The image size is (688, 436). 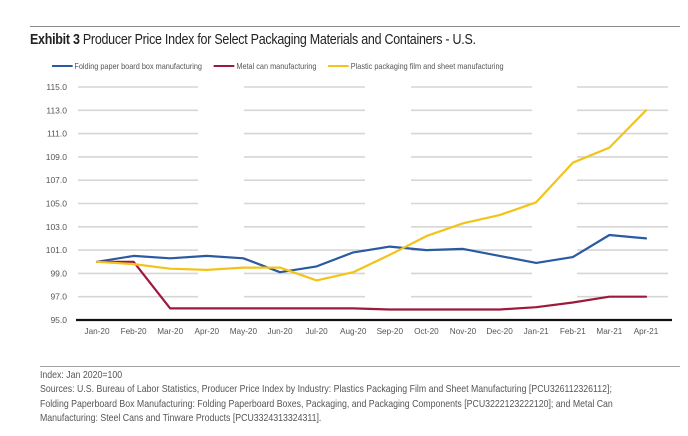 I want to click on footer-divider, so click(x=360, y=366).